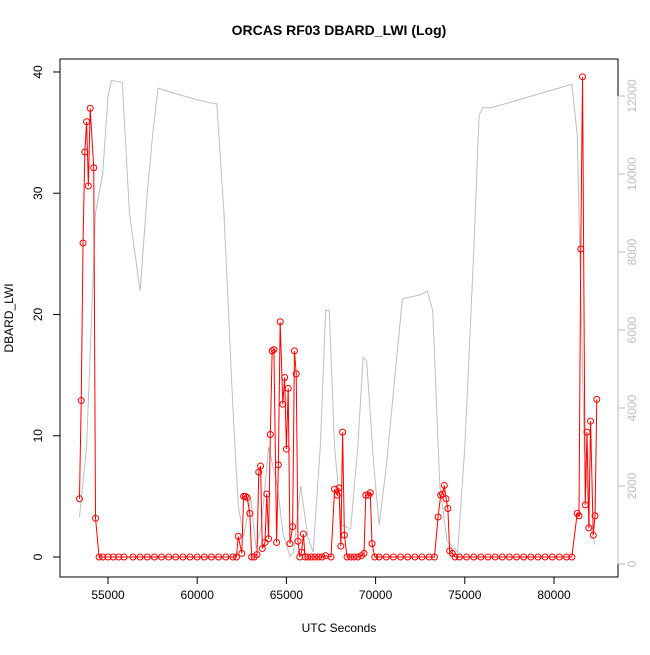  What do you see at coordinates (554, 595) in the screenshot?
I see `x-tick-label: 80000` at bounding box center [554, 595].